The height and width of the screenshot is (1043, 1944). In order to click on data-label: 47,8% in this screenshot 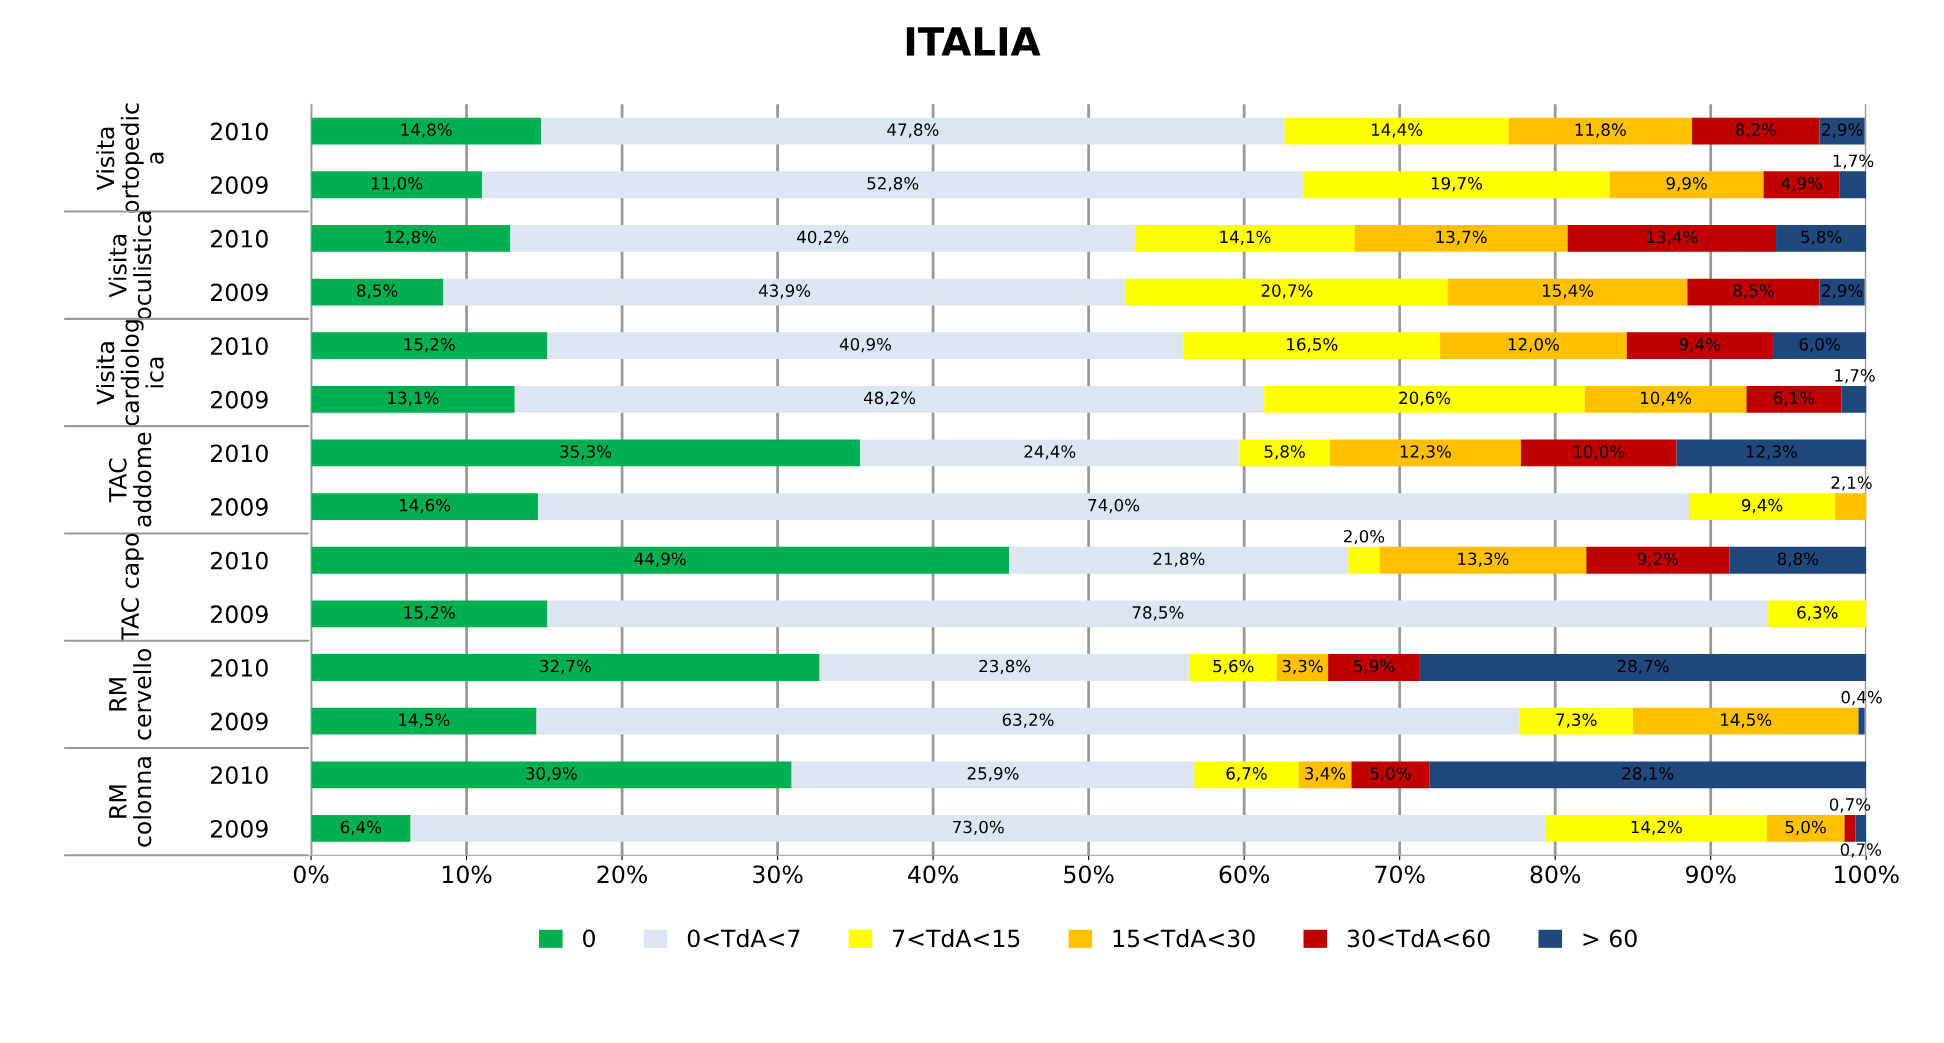, I will do `click(913, 130)`.